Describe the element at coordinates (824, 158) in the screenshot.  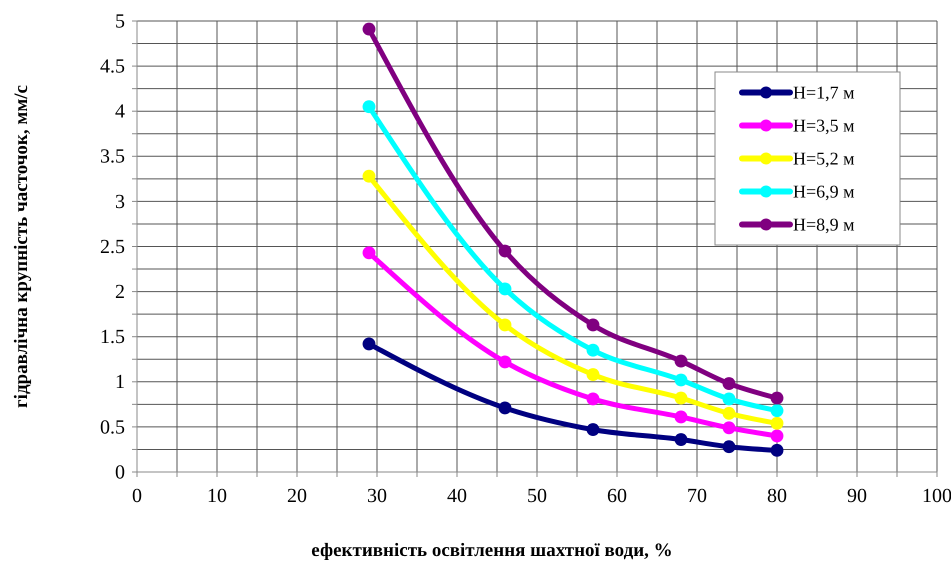
I see `legend-label: H=5,2 м` at that location.